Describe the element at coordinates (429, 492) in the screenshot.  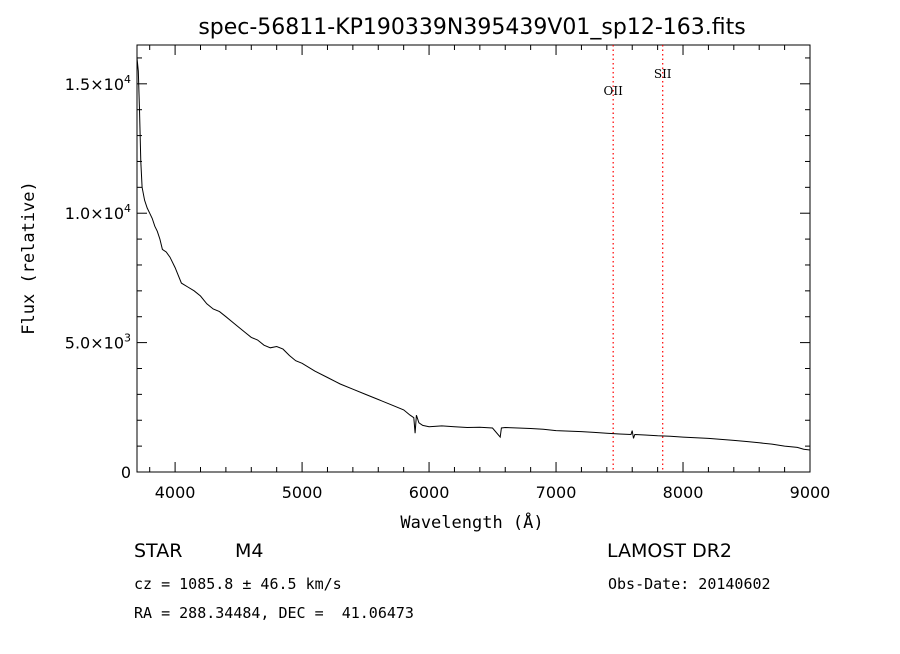
I see `x-tick-label: 6000` at that location.